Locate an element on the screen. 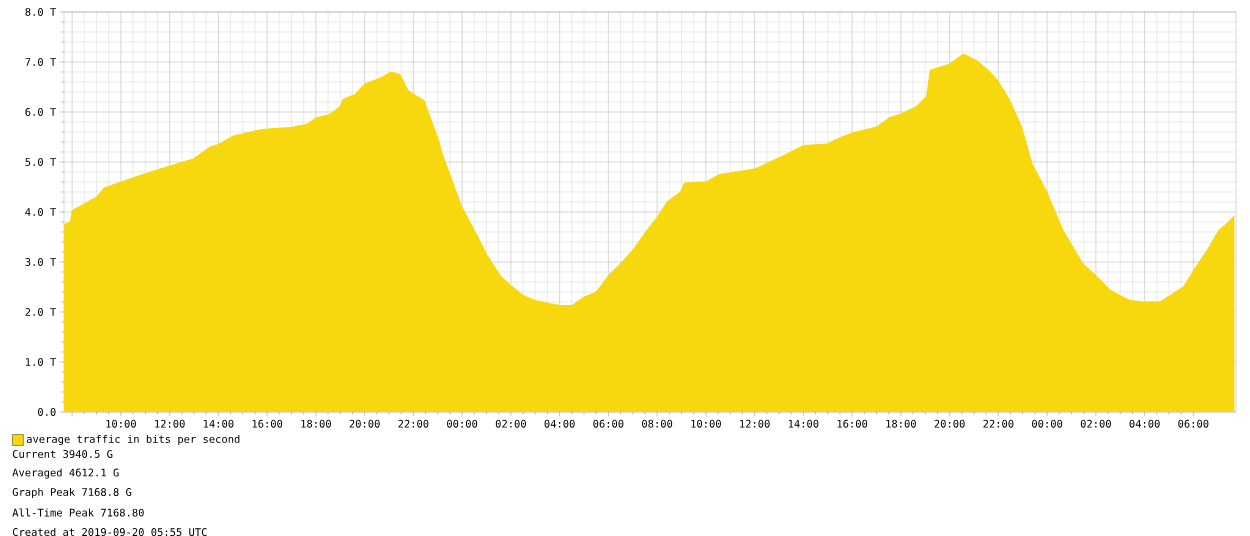 The width and height of the screenshot is (1250, 536). y-tick-label: 4.0 T is located at coordinates (40, 212).